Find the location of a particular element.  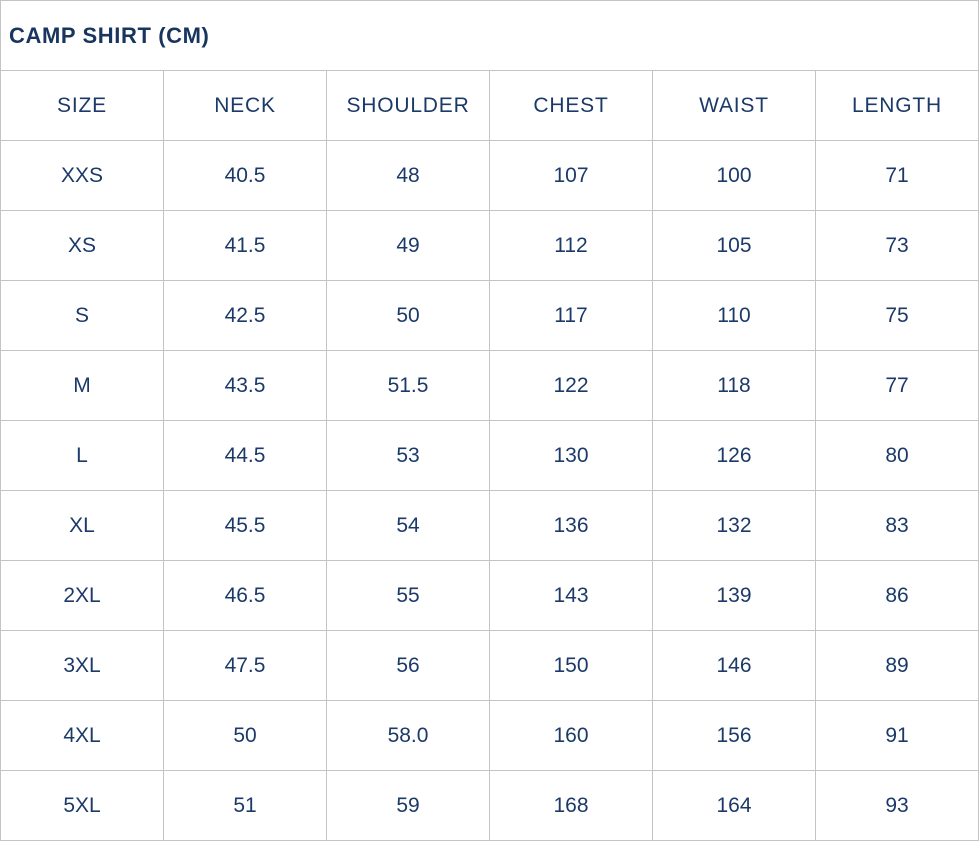

chart-title: CAMP SHIRT (CM) is located at coordinates (109, 35).